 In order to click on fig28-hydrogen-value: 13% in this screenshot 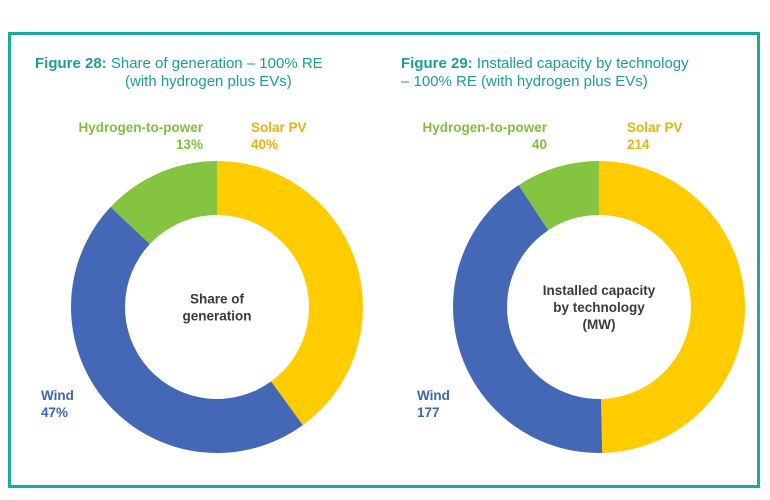, I will do `click(189, 144)`.